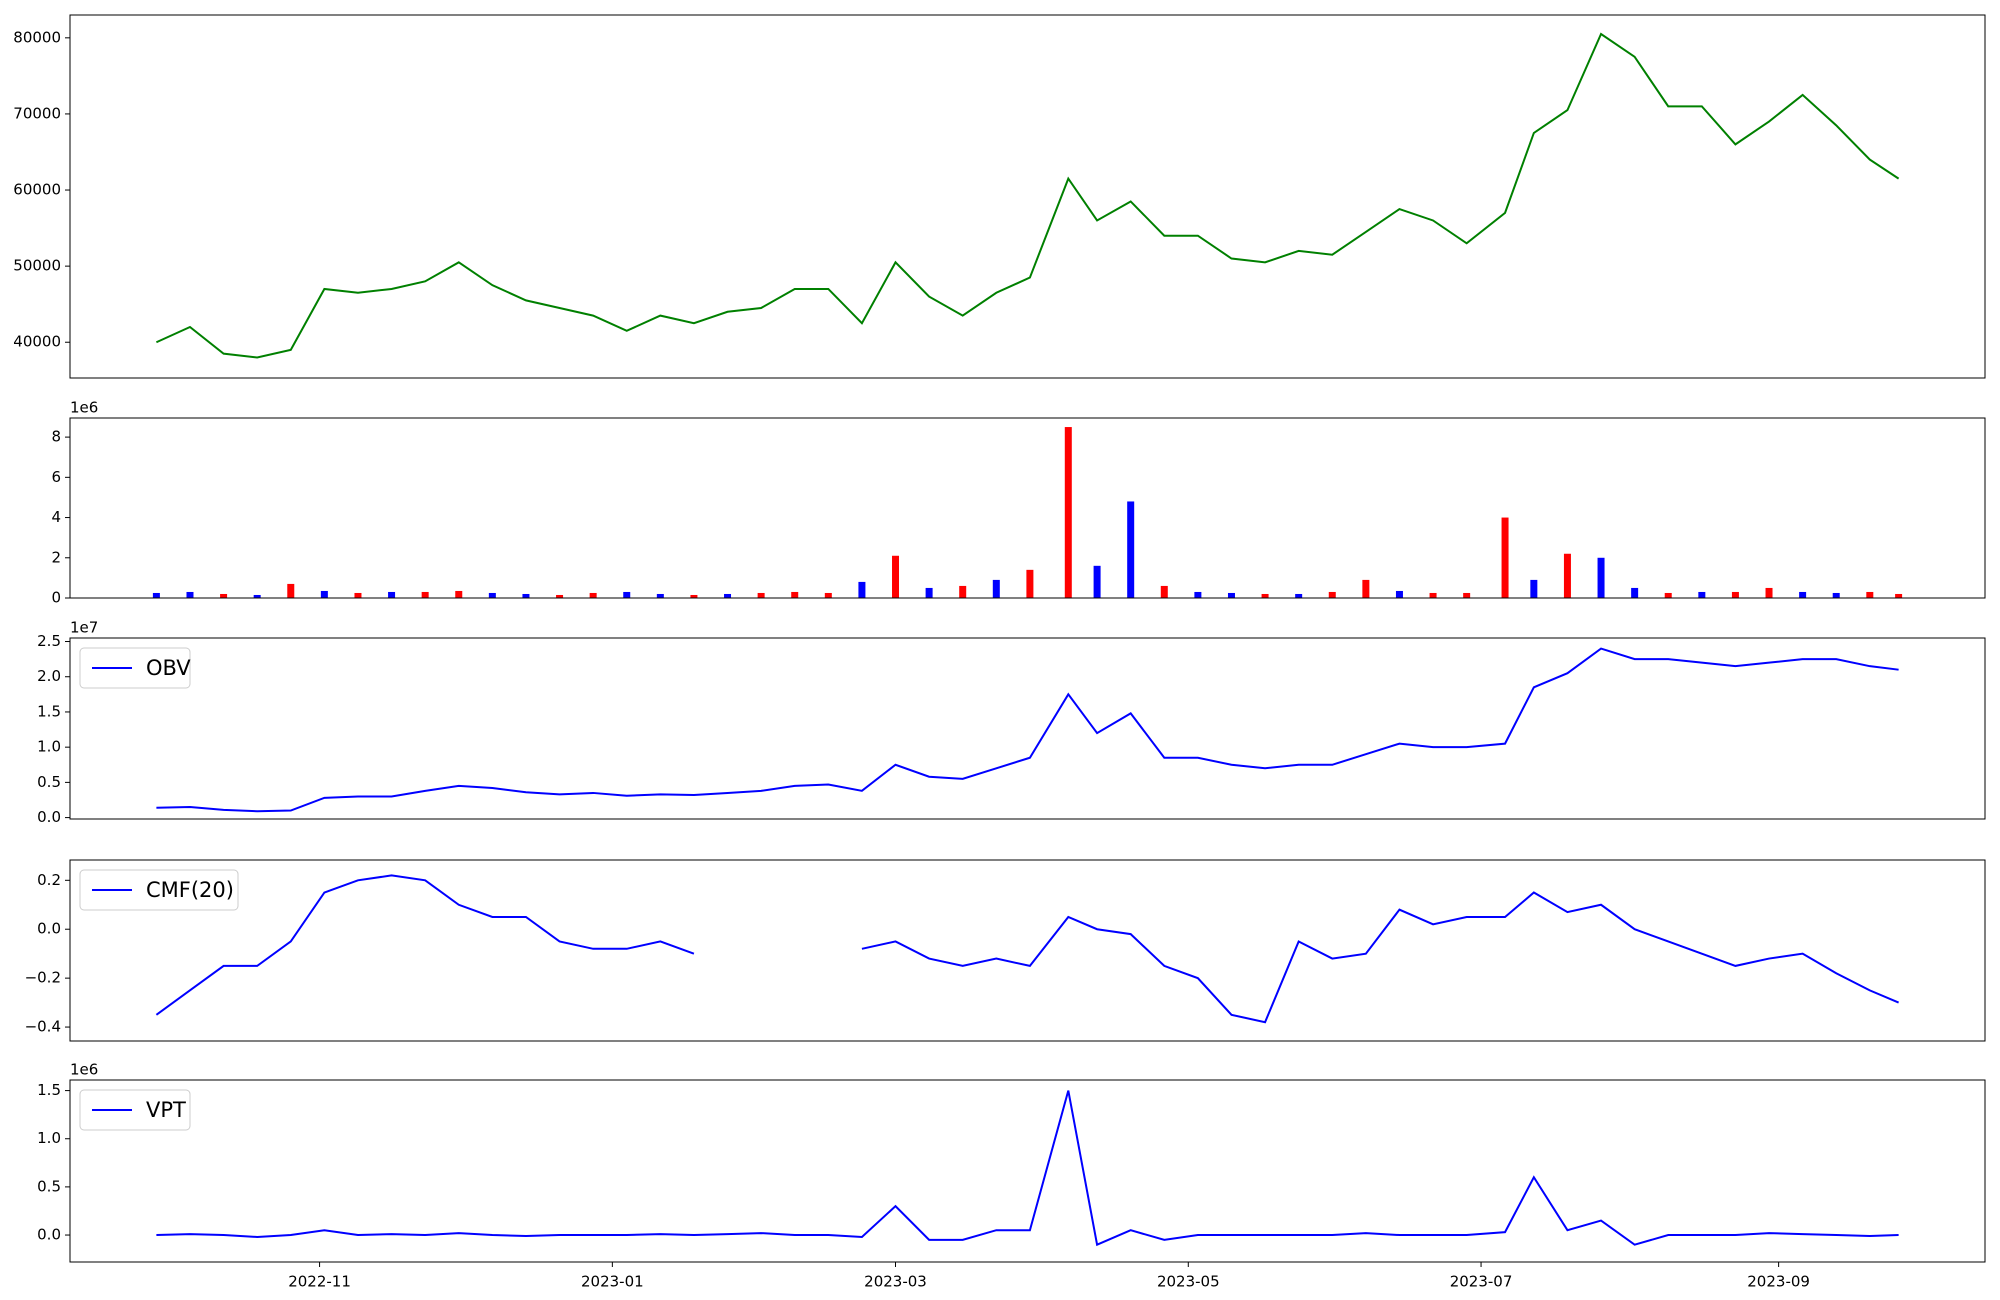 The height and width of the screenshot is (1300, 2000). I want to click on legend: OBV, so click(135, 668).